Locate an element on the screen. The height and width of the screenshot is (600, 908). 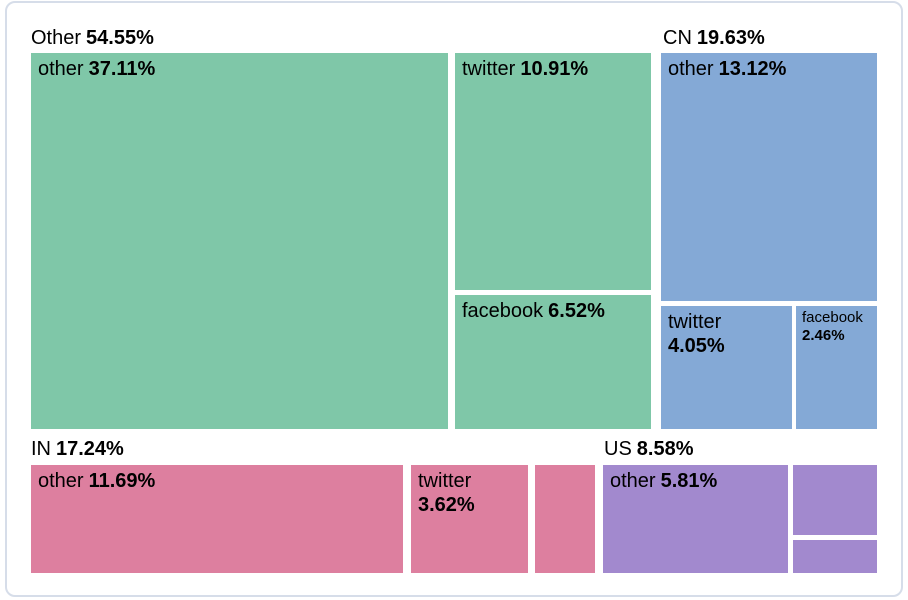
cell-other-facebook: facebook 6.52% is located at coordinates (553, 362).